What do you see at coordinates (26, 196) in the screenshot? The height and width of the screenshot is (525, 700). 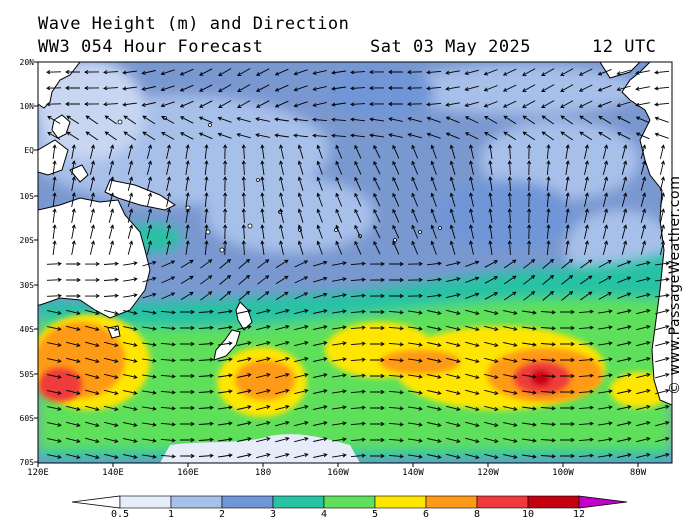 I see `lat-label: 10S` at bounding box center [26, 196].